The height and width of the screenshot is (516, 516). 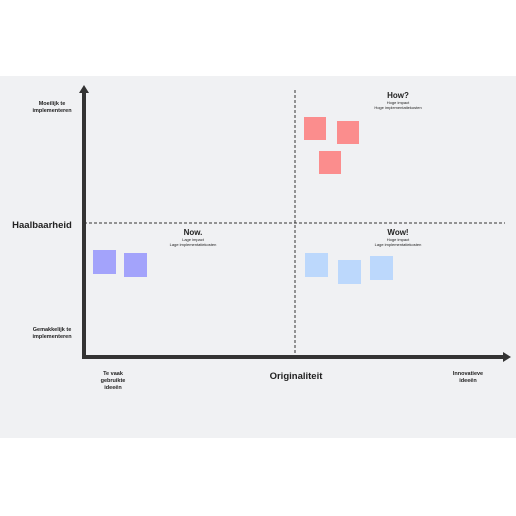 What do you see at coordinates (468, 374) in the screenshot?
I see `x-right-label: Innovatieve` at bounding box center [468, 374].